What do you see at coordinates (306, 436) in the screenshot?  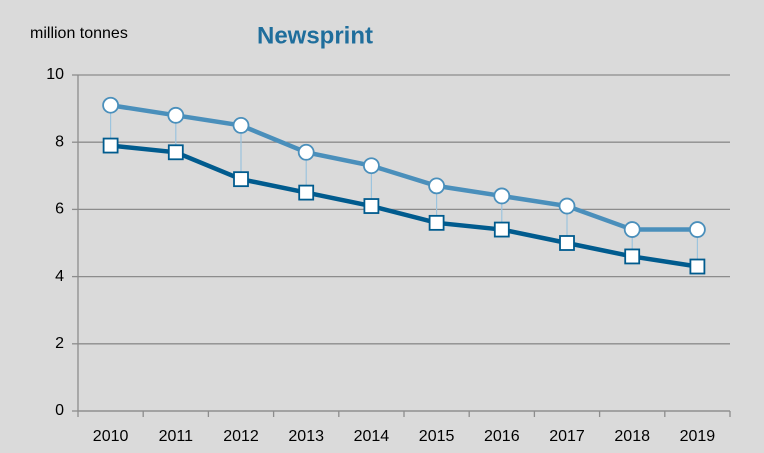 I see `x-tick-label: 2013` at bounding box center [306, 436].